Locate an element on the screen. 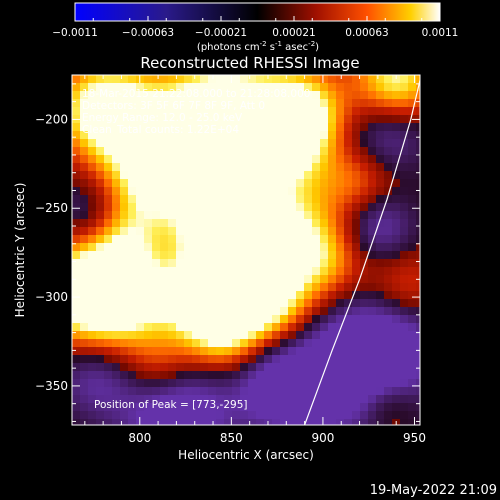 The width and height of the screenshot is (500, 500). annotation-energy-range: Energy Range: 12.0 - 25.0 keV is located at coordinates (162, 118).